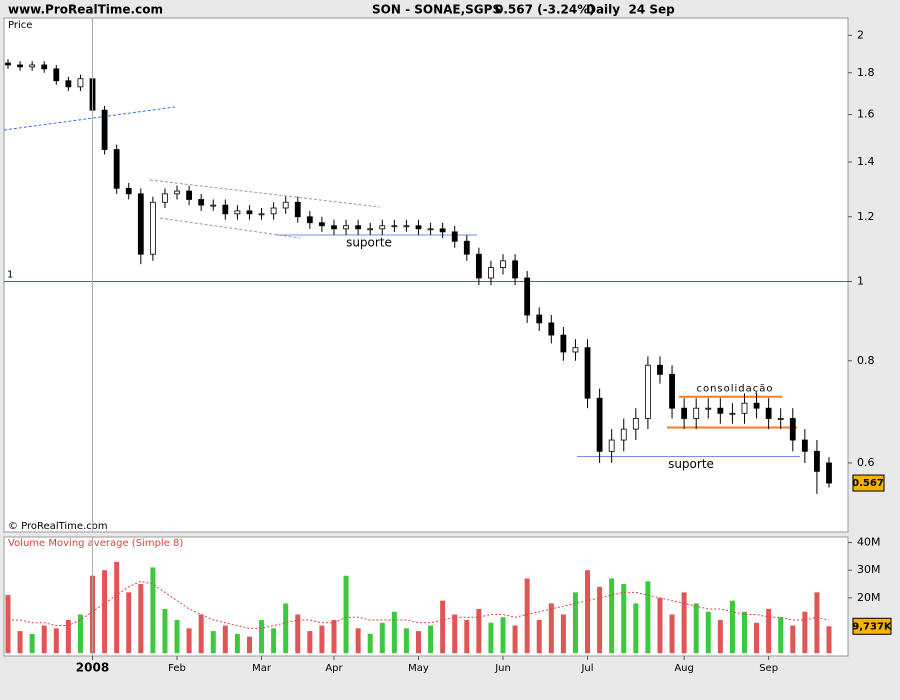  What do you see at coordinates (734, 389) in the screenshot?
I see `annotation-label: consolidação` at bounding box center [734, 389].